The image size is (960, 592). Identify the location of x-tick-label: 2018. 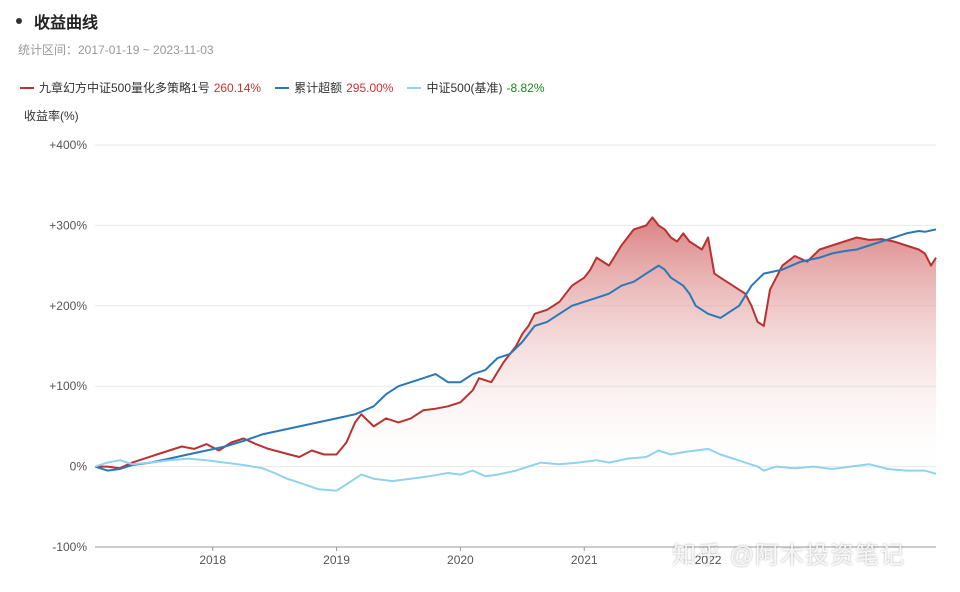
(212, 560).